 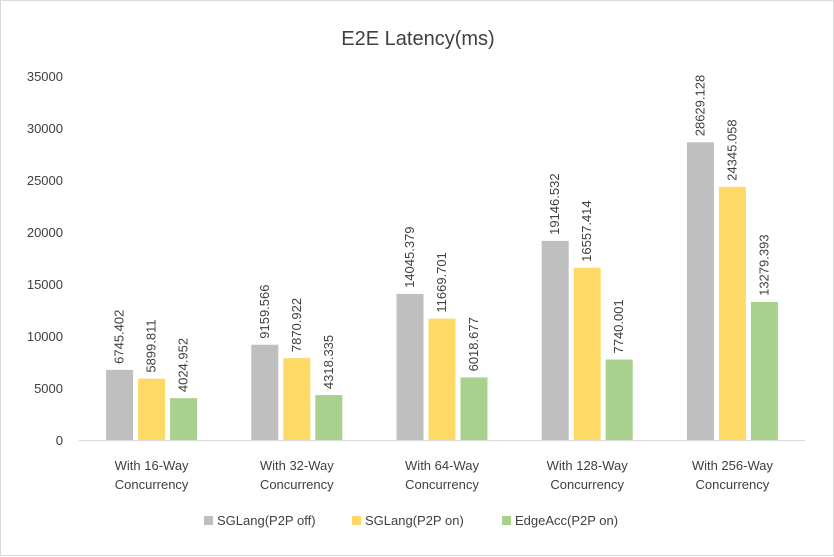 I want to click on data-label: 28629.128, so click(x=699, y=105).